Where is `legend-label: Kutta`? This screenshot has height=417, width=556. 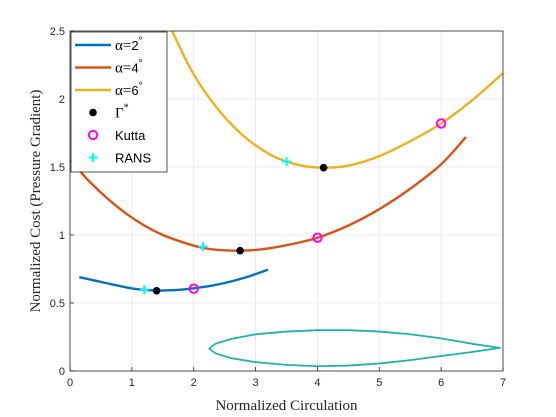
legend-label: Kutta is located at coordinates (130, 135).